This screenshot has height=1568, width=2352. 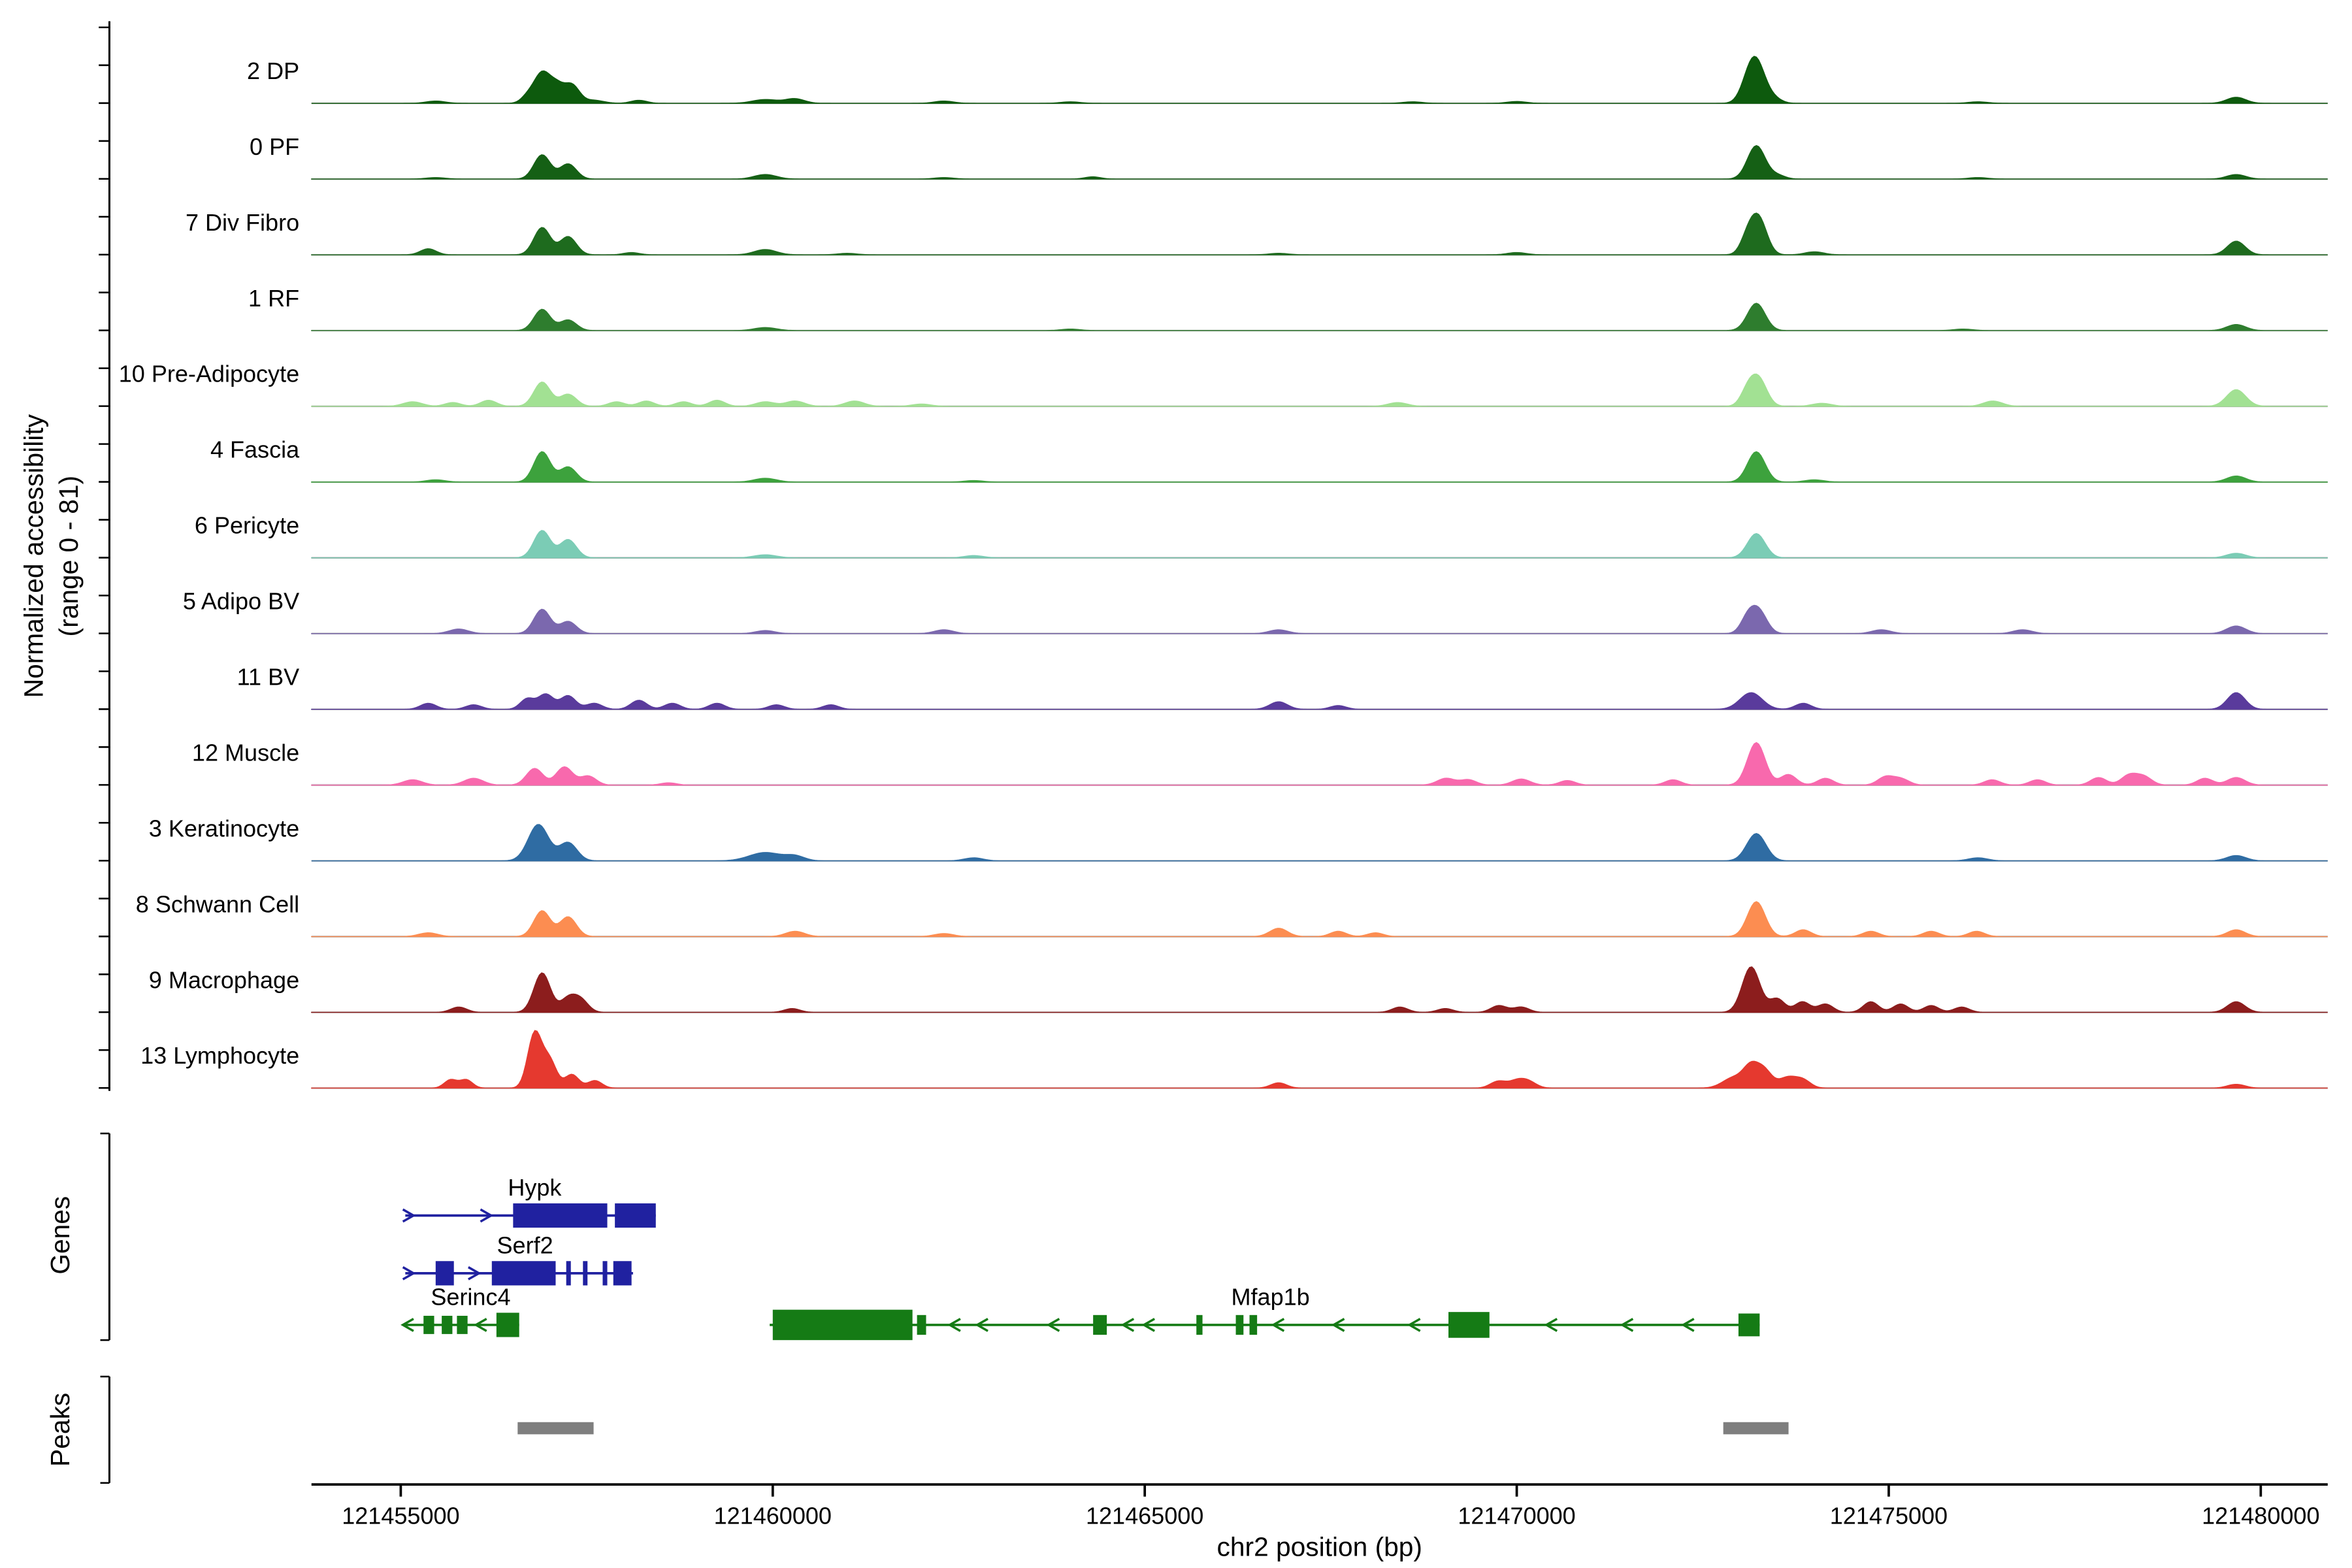 I want to click on x-axis-tick-label: 121455000, so click(x=400, y=1516).